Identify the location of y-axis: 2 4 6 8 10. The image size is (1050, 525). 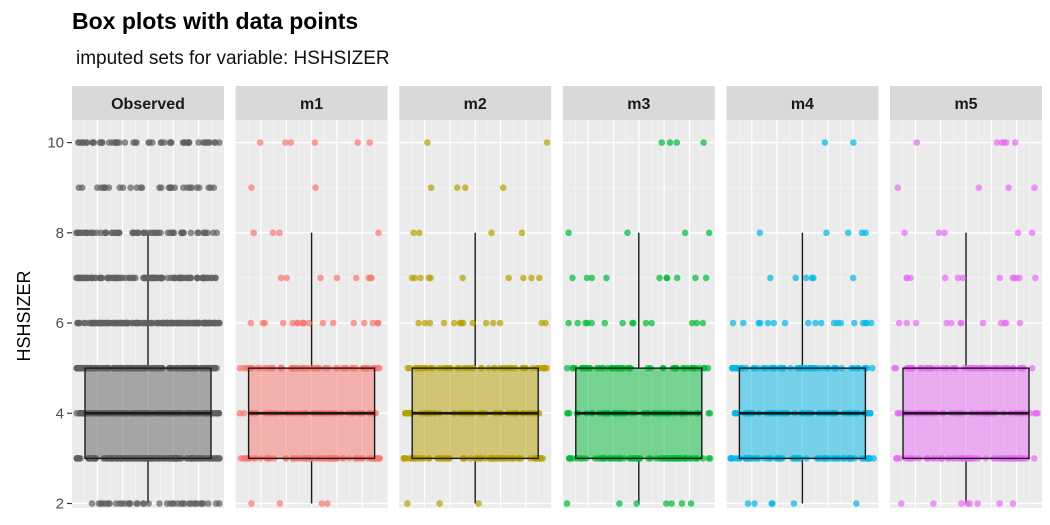
(59, 323).